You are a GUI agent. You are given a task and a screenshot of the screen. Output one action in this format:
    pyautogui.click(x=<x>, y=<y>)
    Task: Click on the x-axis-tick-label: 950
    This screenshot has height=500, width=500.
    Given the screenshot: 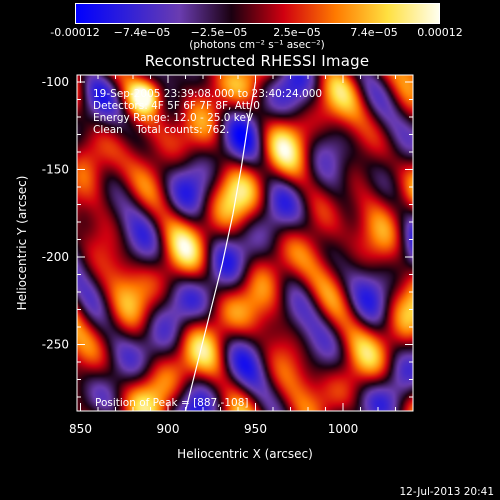 What is the action you would take?
    pyautogui.click(x=255, y=429)
    